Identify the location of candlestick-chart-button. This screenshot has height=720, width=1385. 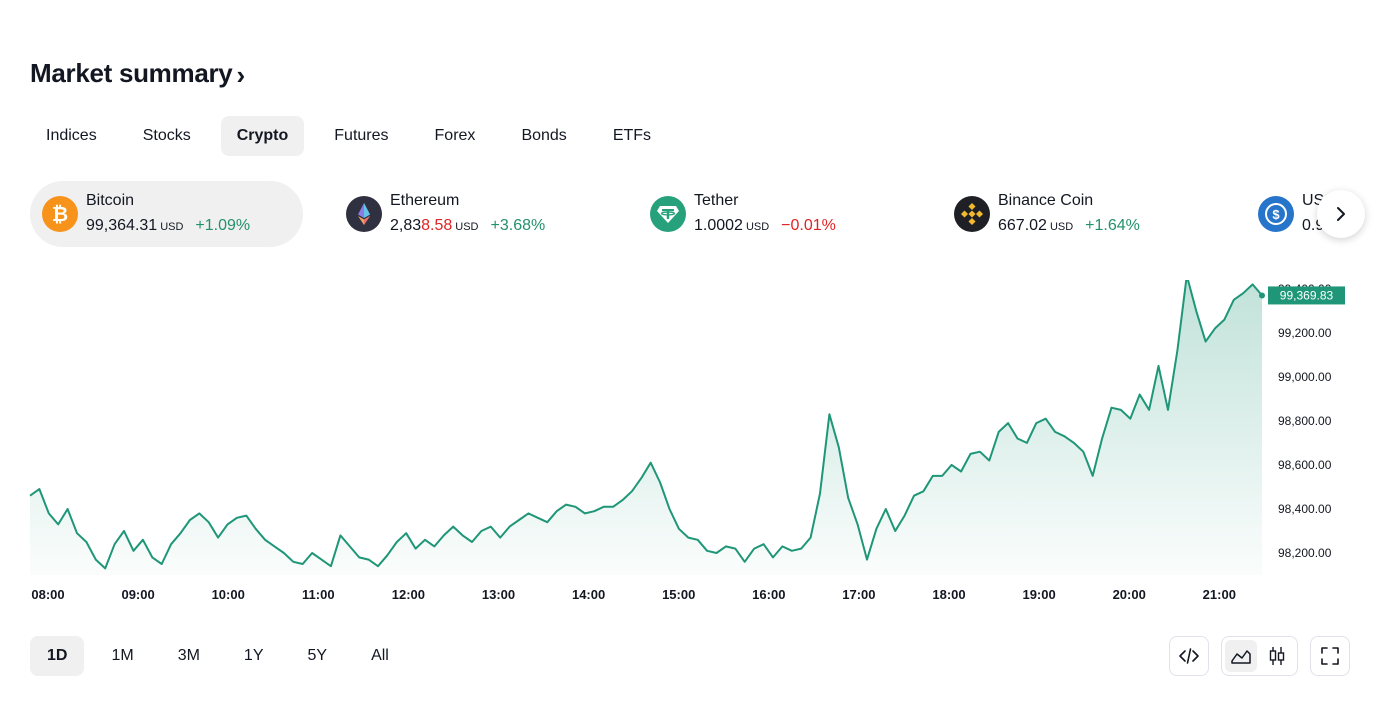
(1277, 656).